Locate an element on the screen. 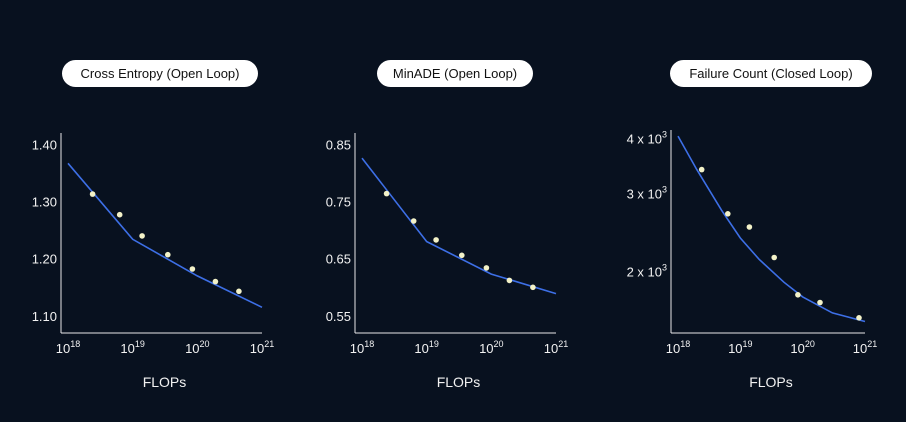  y-tick-label: 1.40 is located at coordinates (44, 144).